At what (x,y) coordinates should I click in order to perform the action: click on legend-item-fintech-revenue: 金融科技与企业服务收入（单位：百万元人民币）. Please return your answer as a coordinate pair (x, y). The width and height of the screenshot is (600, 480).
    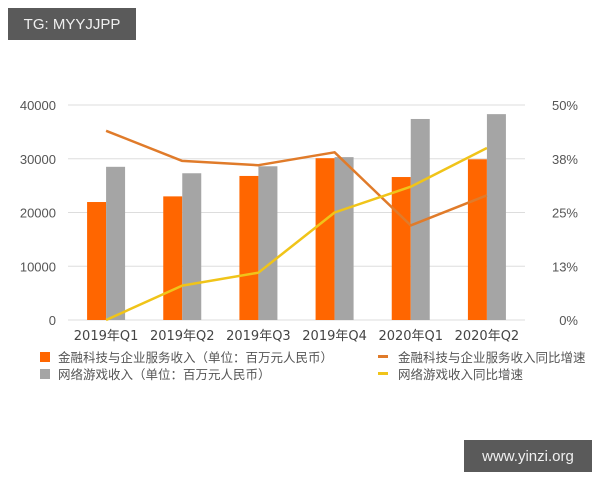
    Looking at the image, I should click on (186, 356).